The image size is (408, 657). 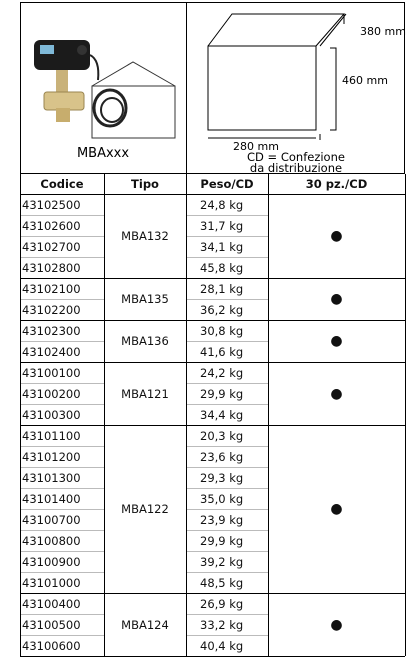 What do you see at coordinates (222, 309) in the screenshot?
I see `peso: 36,2 kg` at bounding box center [222, 309].